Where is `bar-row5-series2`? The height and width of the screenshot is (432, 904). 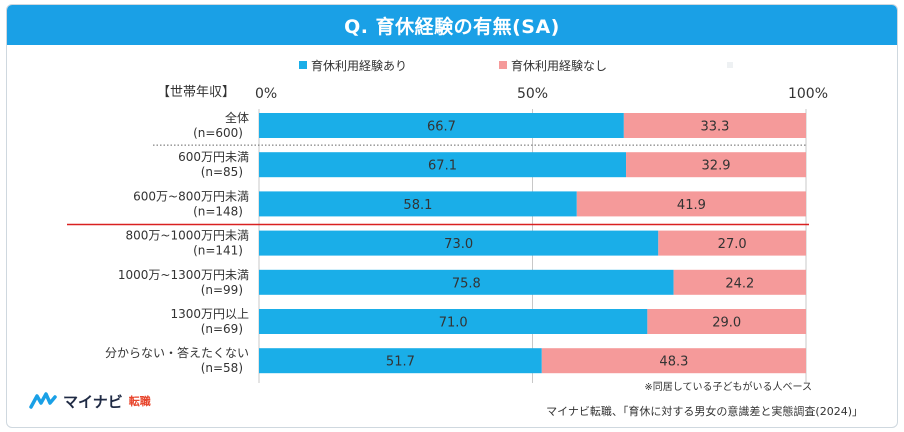 bar-row5-series2 is located at coordinates (739, 282).